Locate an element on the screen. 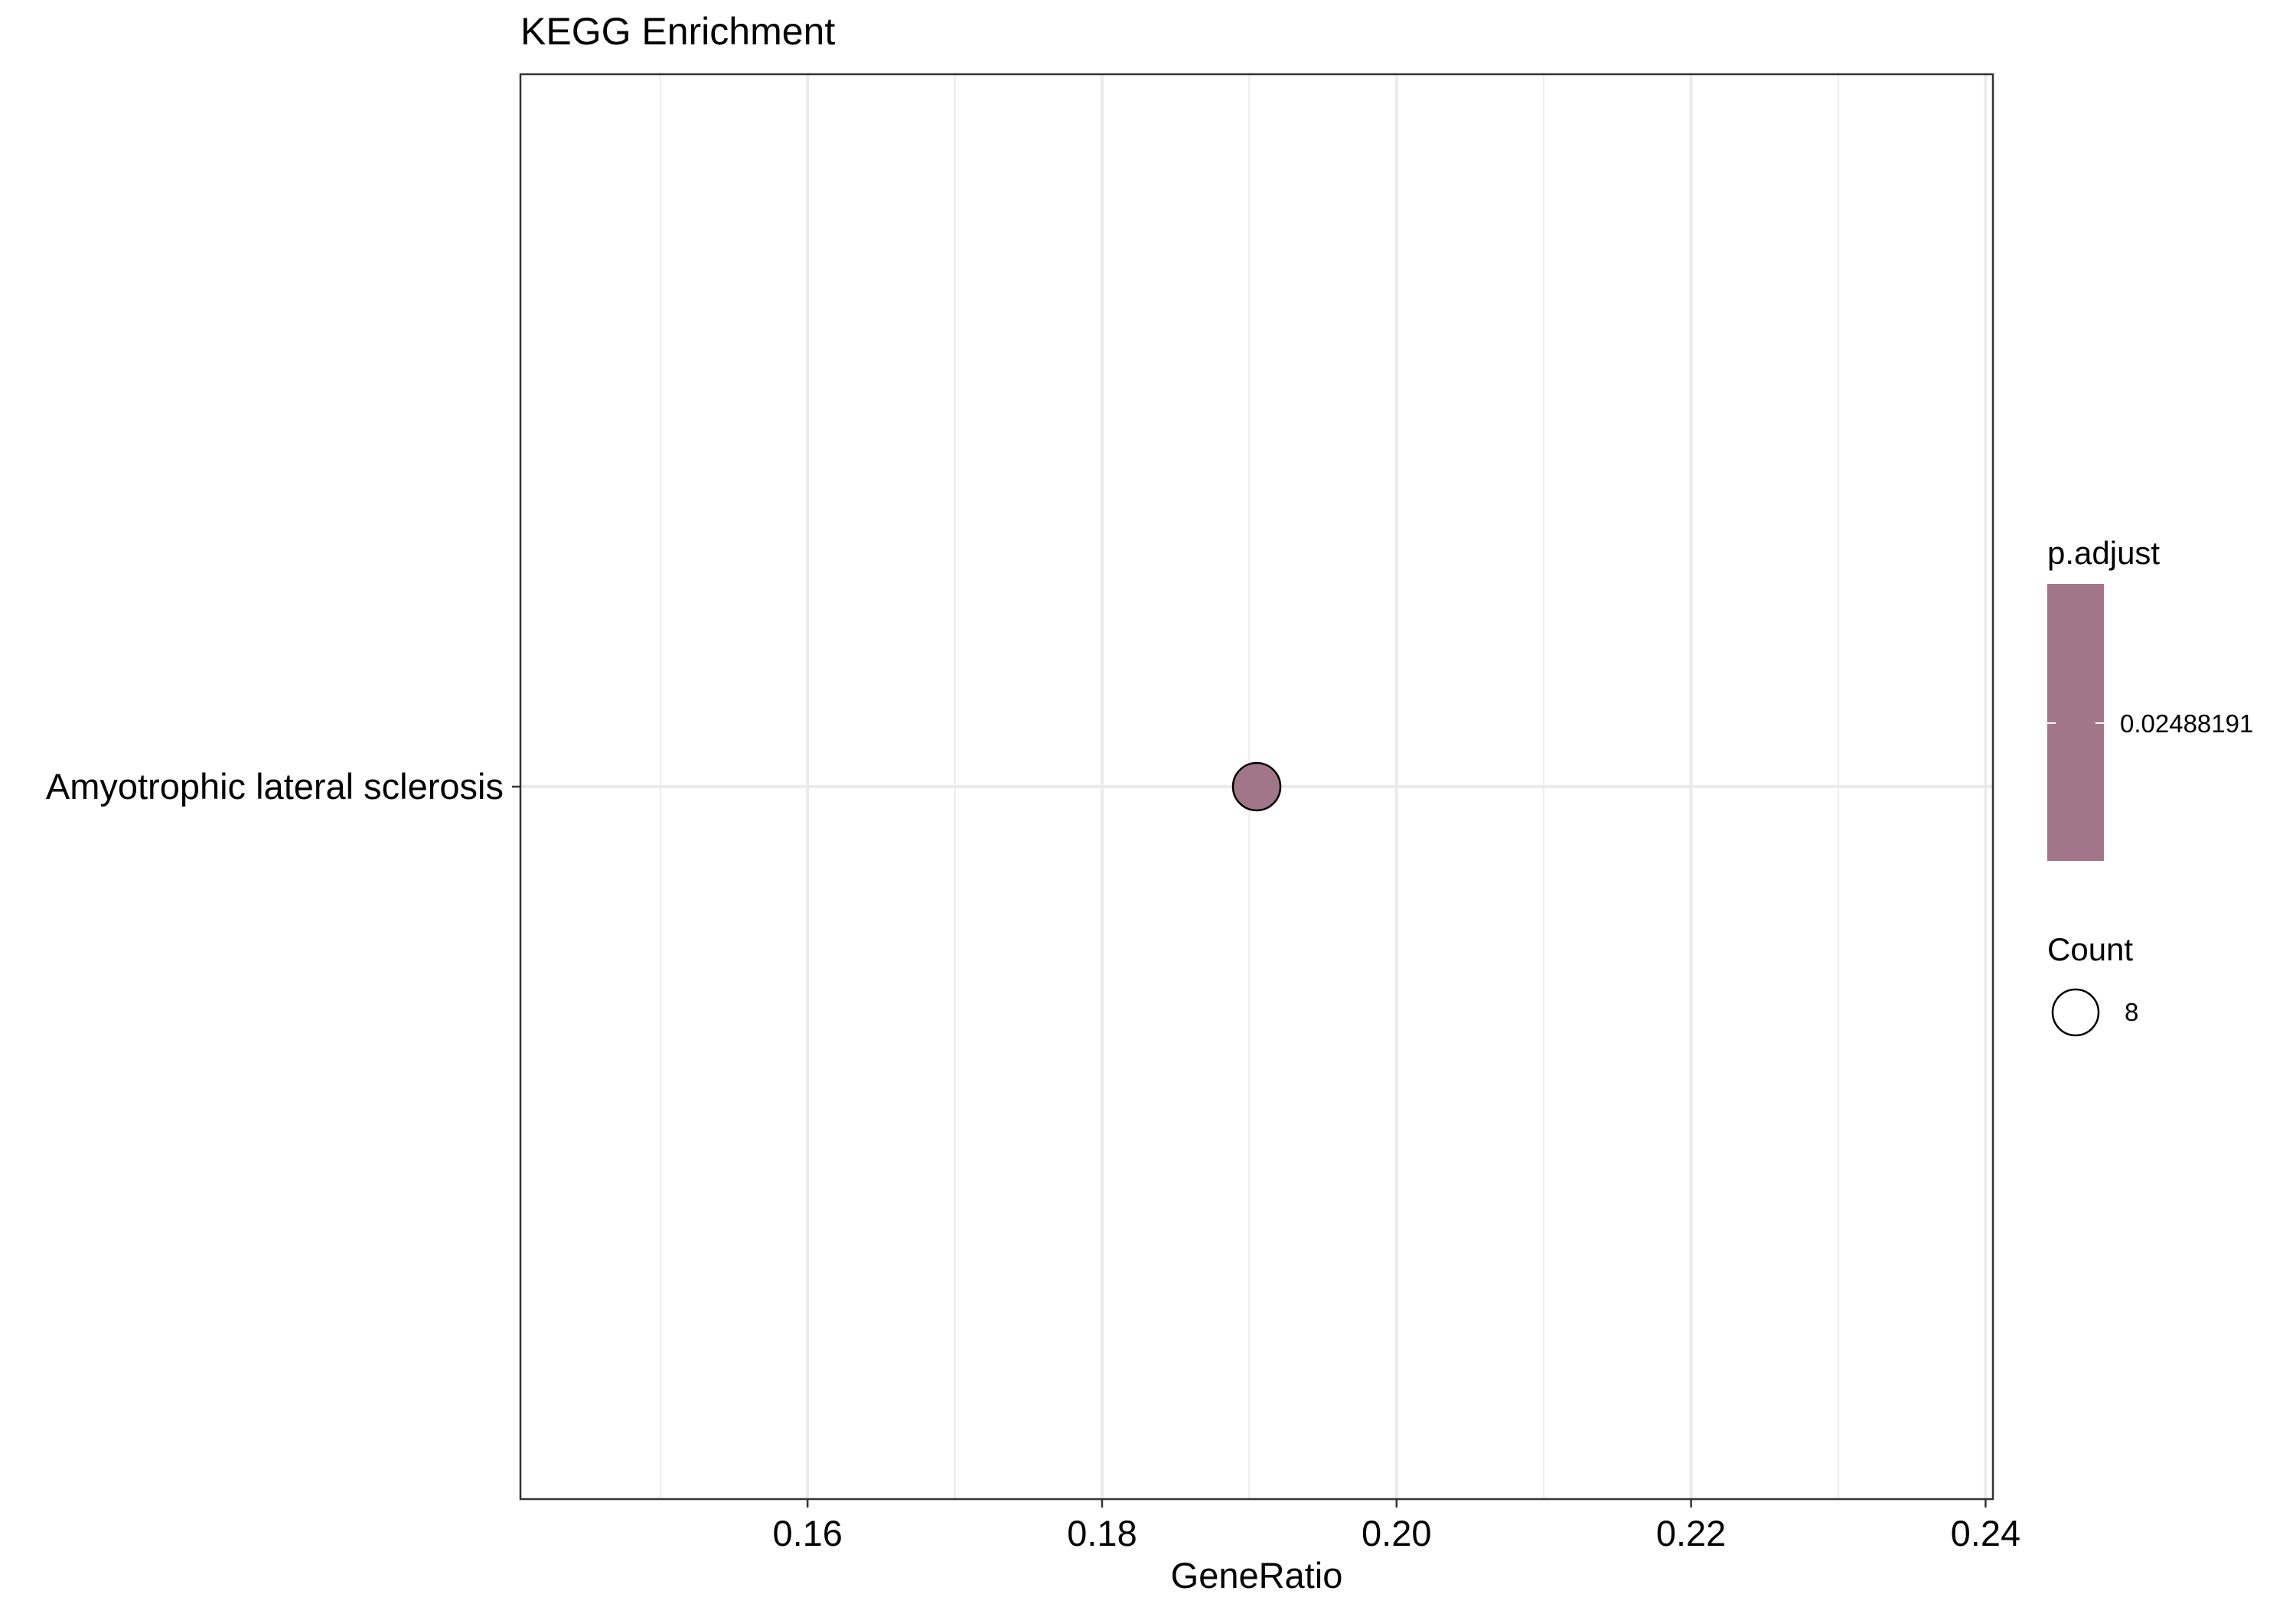 The image size is (2296, 1607). data-point is located at coordinates (1256, 787).